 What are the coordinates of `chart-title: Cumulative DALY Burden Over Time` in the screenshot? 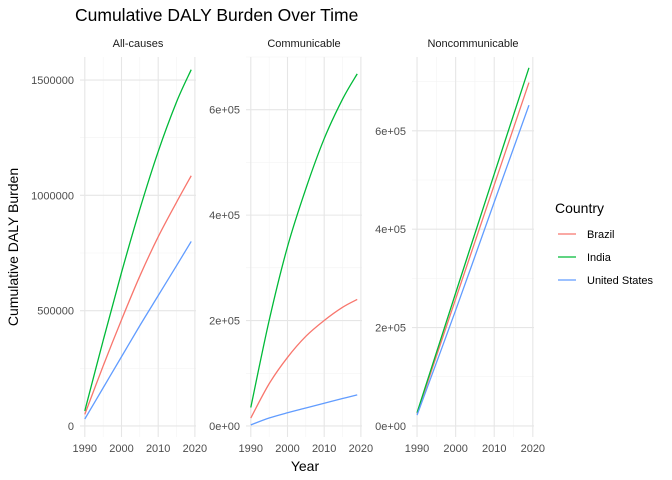 It's located at (216, 15).